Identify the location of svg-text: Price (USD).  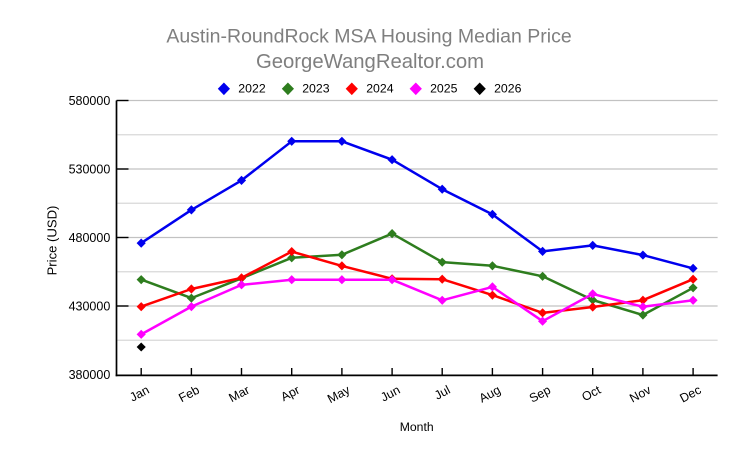
(52, 241).